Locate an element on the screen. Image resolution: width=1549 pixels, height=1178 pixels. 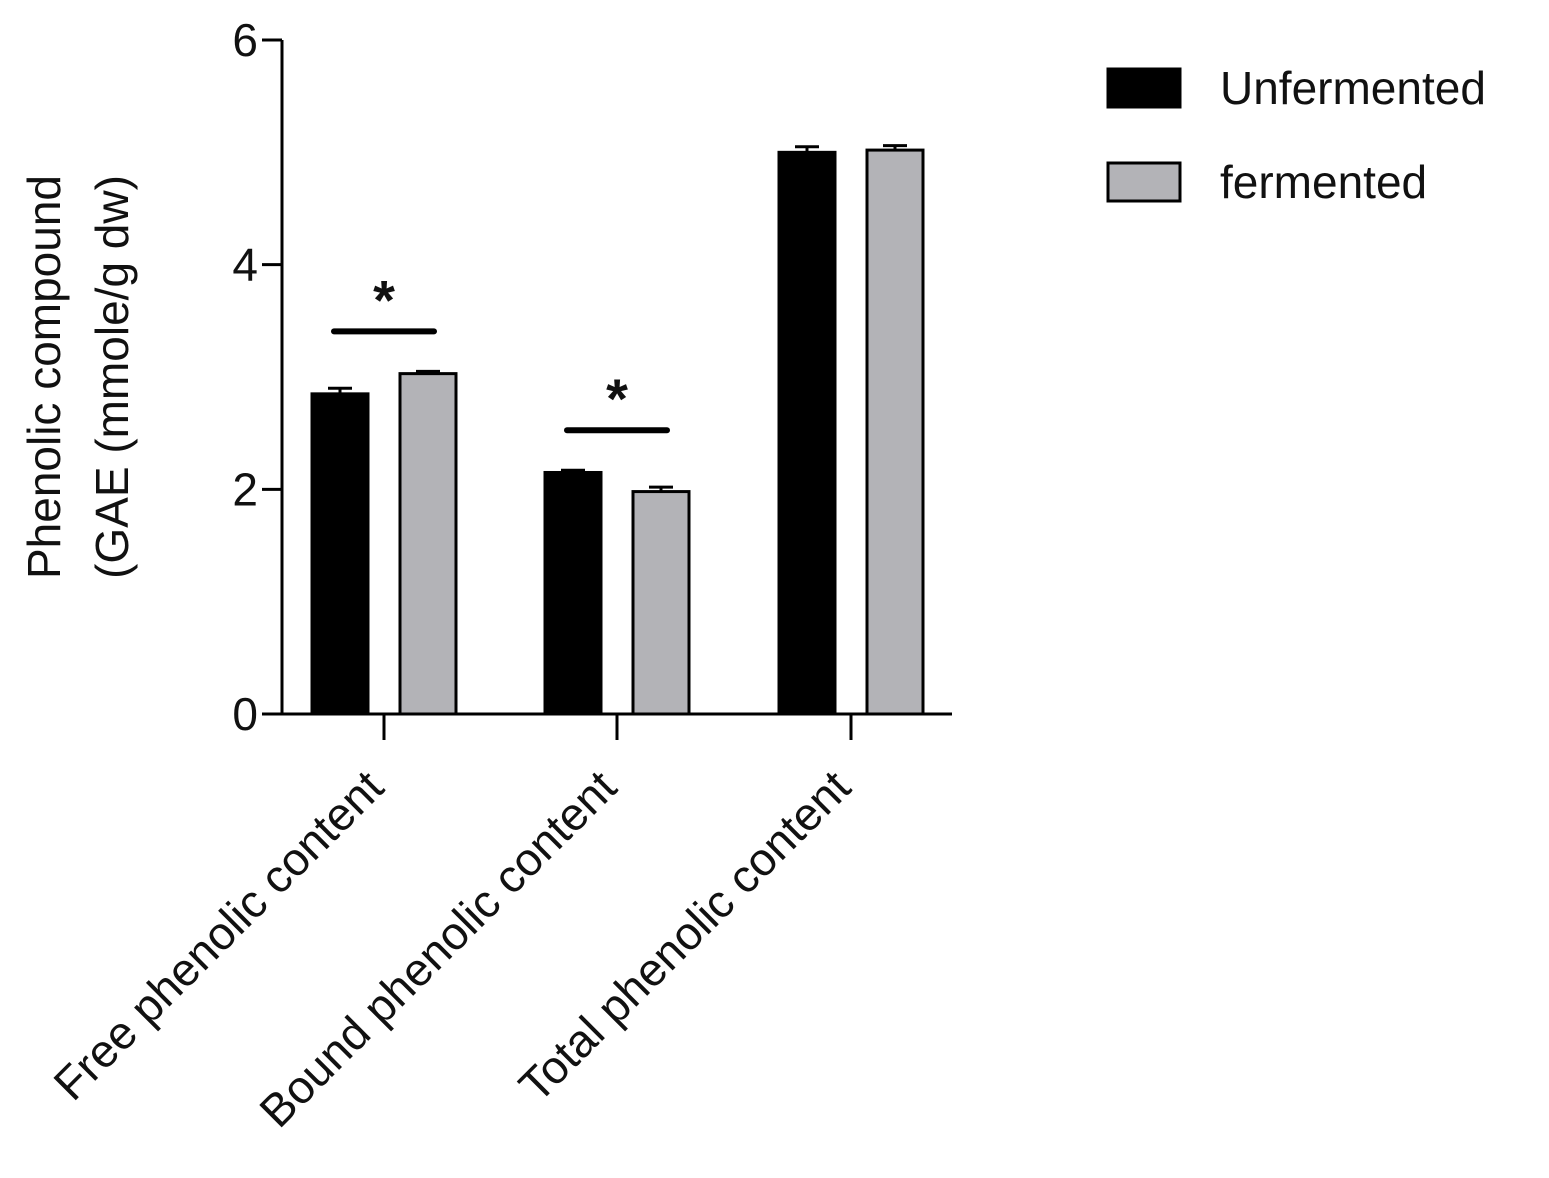
y-tick-label: 2 is located at coordinates (245, 489).